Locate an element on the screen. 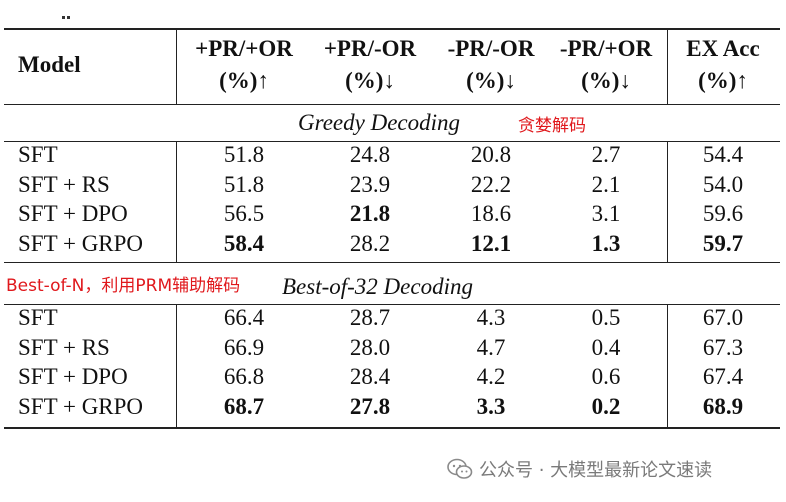 The height and width of the screenshot is (502, 786). row-value-col-5: 59.7 is located at coordinates (723, 243).